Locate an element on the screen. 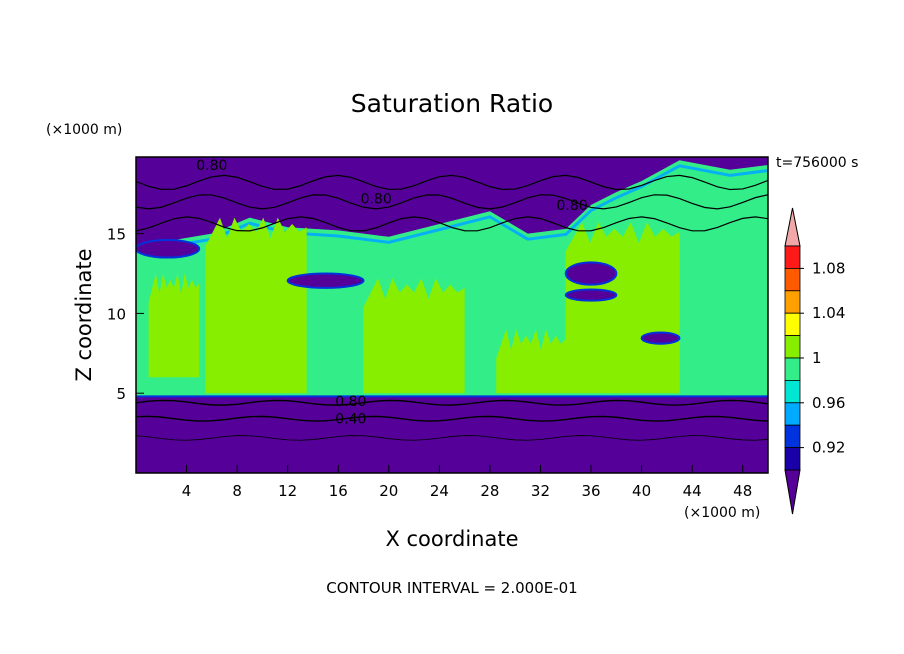 This screenshot has height=654, width=904. colorbar: 0.92 0.96 1 1.04 1.08 is located at coordinates (814, 361).